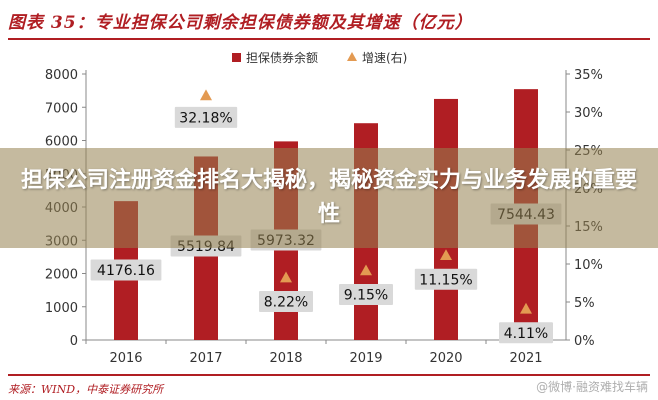  I want to click on growth-marker-2019, so click(366, 270).